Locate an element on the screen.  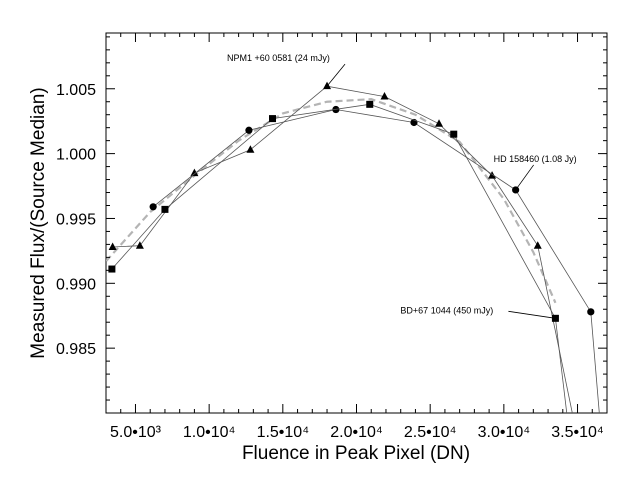
annotation-label: NPM1 +60 0581 (24 mJy) is located at coordinates (278, 58).